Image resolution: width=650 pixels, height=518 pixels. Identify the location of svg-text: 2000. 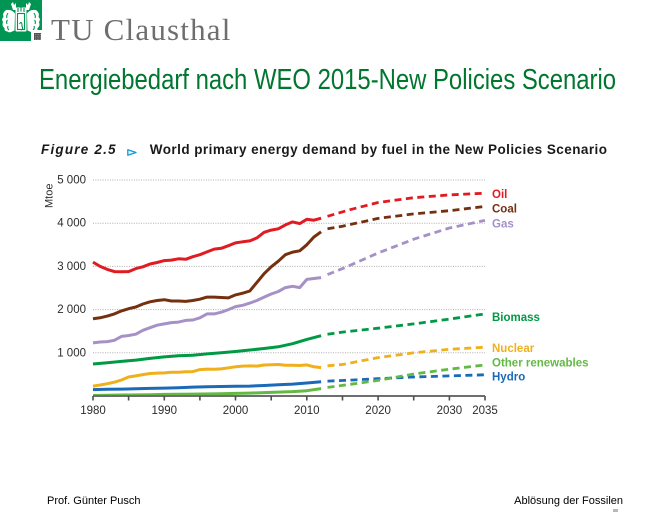
(236, 411).